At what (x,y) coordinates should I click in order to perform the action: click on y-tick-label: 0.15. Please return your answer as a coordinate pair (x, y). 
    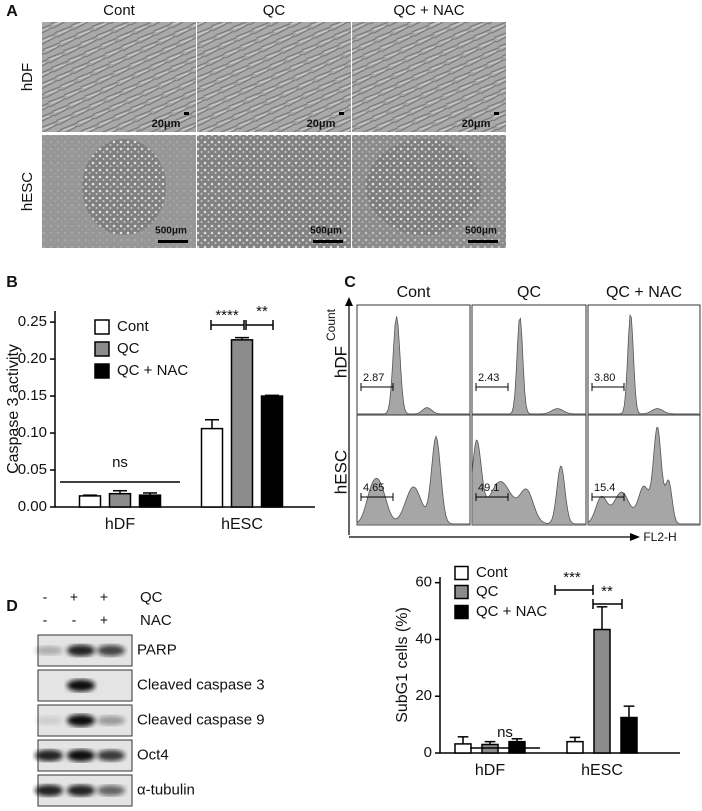
    Looking at the image, I should click on (32, 395).